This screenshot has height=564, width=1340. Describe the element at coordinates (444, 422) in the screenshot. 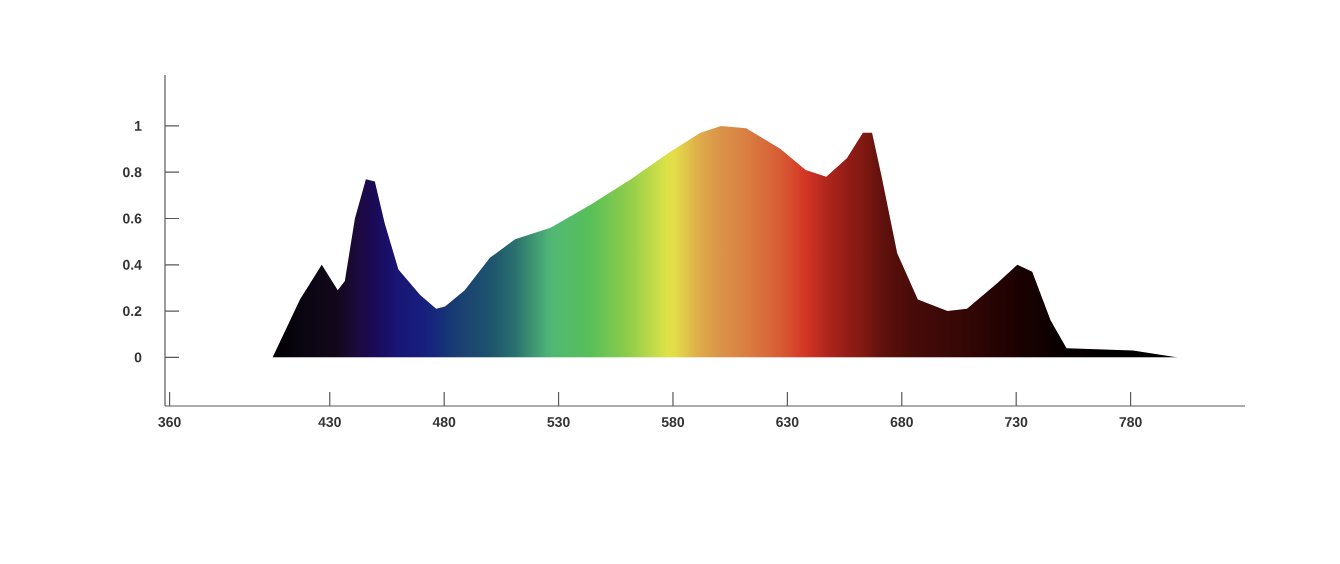

I see `x-tick-label: 480` at that location.